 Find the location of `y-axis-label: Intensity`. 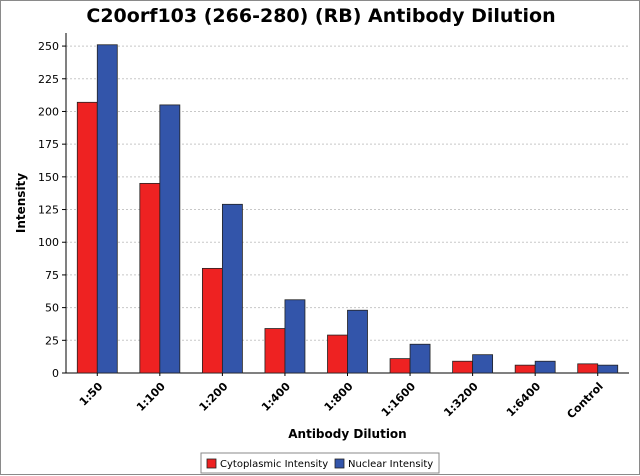

y-axis-label: Intensity is located at coordinates (21, 203).